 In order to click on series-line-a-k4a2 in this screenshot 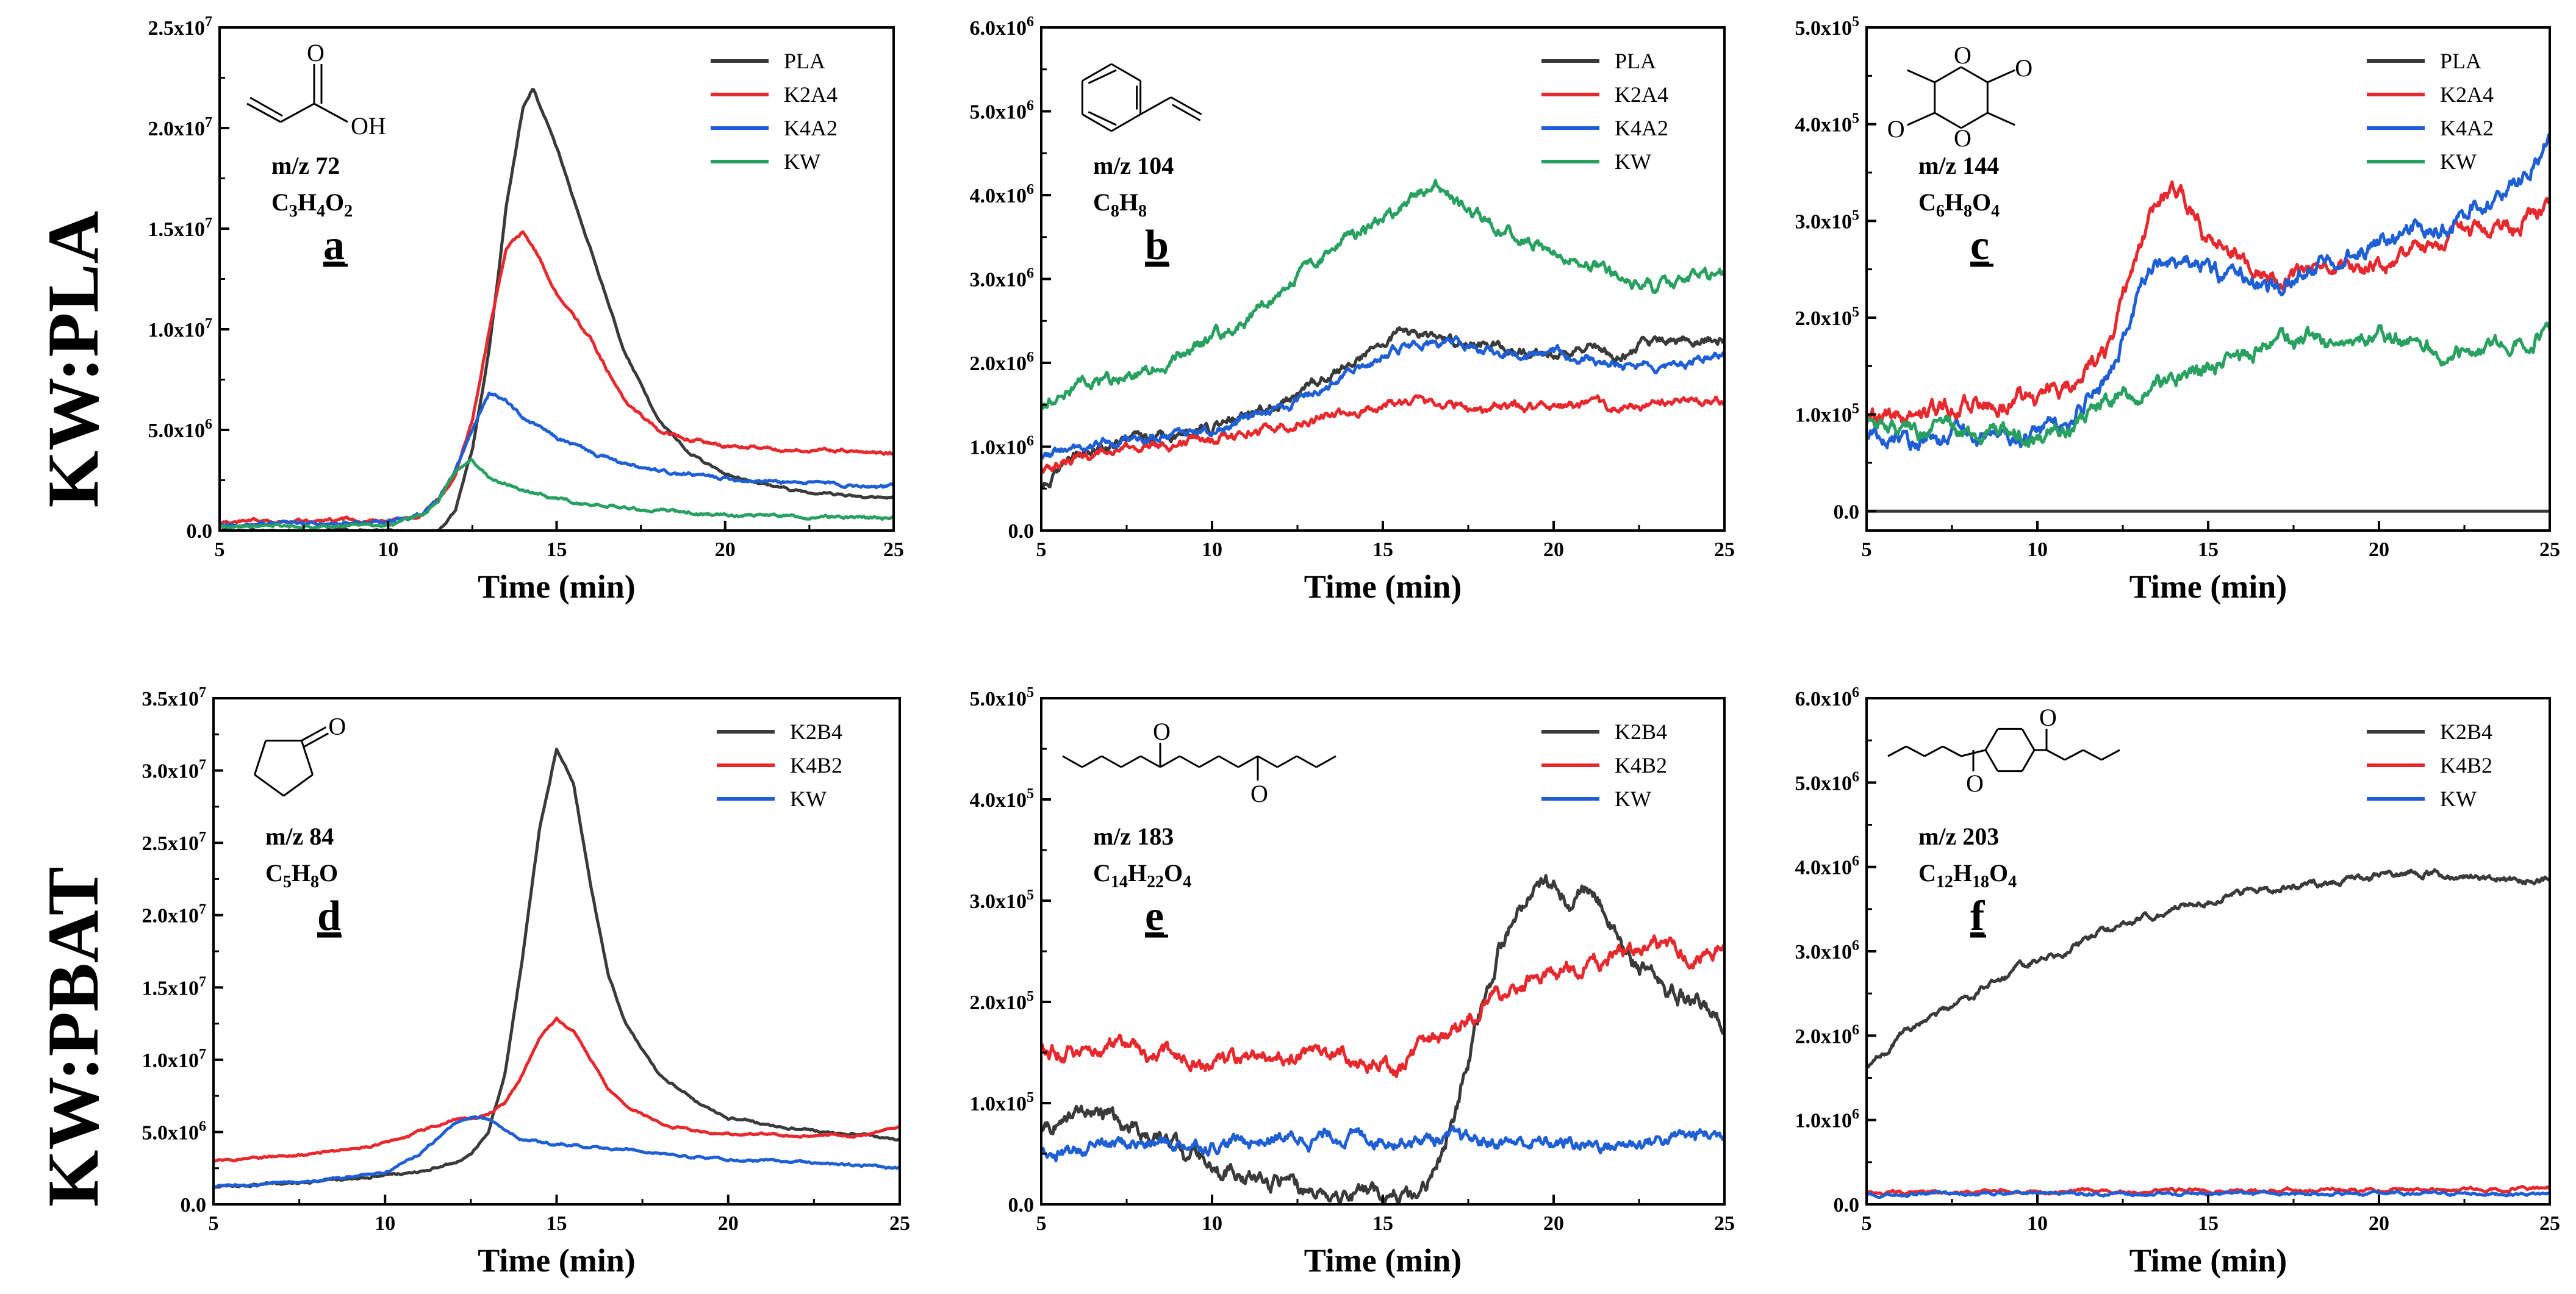, I will do `click(557, 460)`.